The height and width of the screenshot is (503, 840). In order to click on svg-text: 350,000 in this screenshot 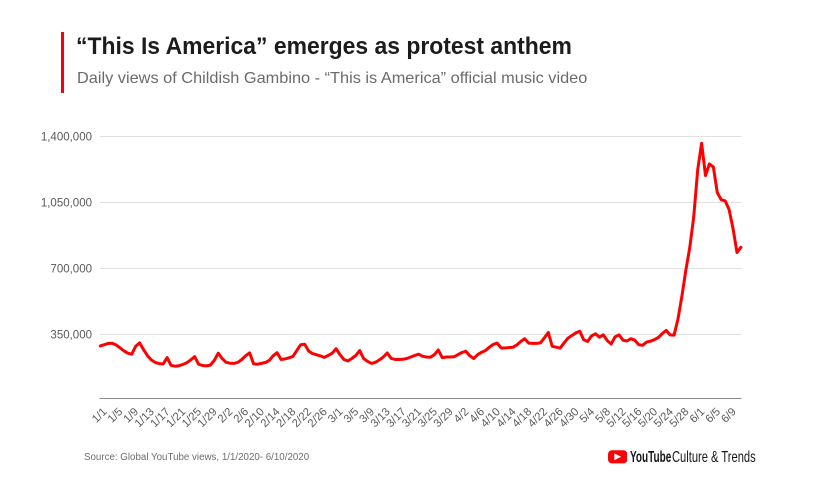, I will do `click(71, 336)`.